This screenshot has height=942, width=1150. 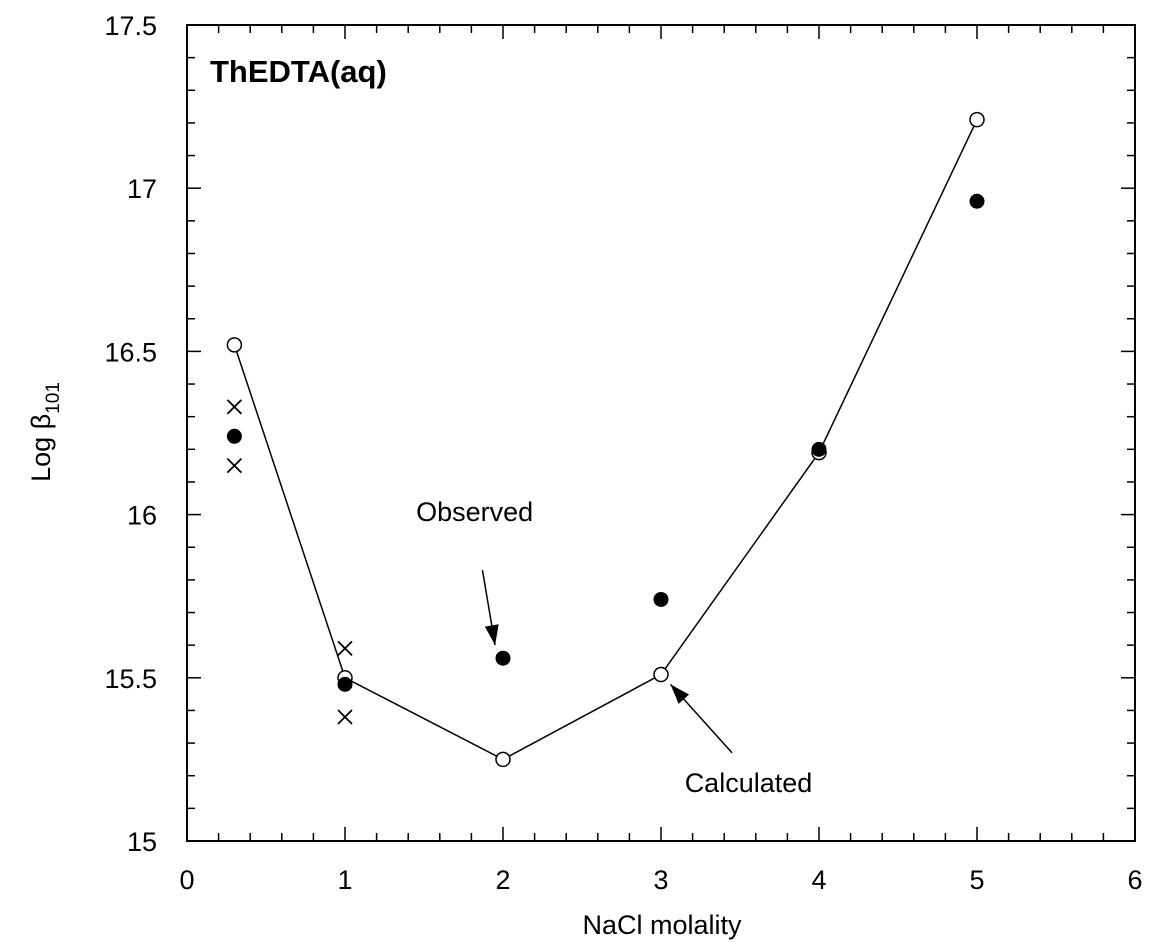 What do you see at coordinates (142, 842) in the screenshot?
I see `y-tick-label: 15` at bounding box center [142, 842].